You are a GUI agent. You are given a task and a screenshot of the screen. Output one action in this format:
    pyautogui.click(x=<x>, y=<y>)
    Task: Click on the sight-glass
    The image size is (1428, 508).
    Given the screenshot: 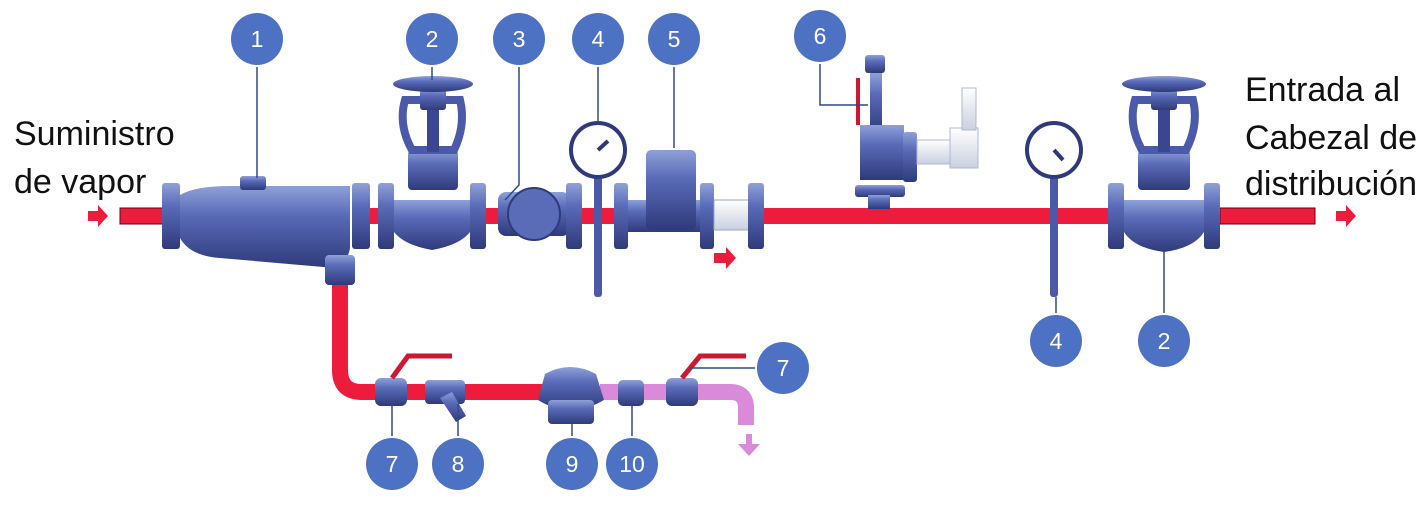 What is the action you would take?
    pyautogui.click(x=631, y=393)
    